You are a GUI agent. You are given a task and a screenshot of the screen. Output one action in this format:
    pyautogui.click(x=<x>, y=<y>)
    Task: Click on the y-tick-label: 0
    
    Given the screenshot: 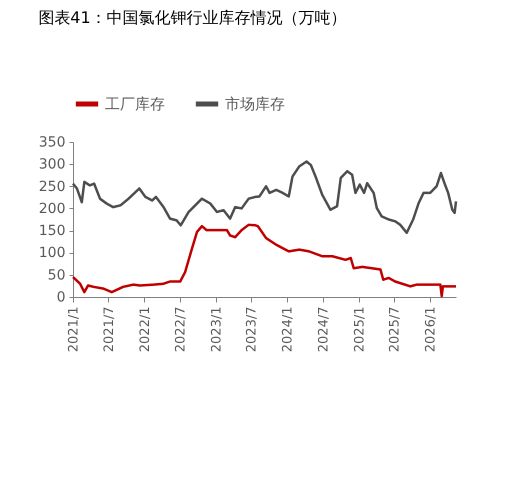 What is the action you would take?
    pyautogui.click(x=61, y=298)
    